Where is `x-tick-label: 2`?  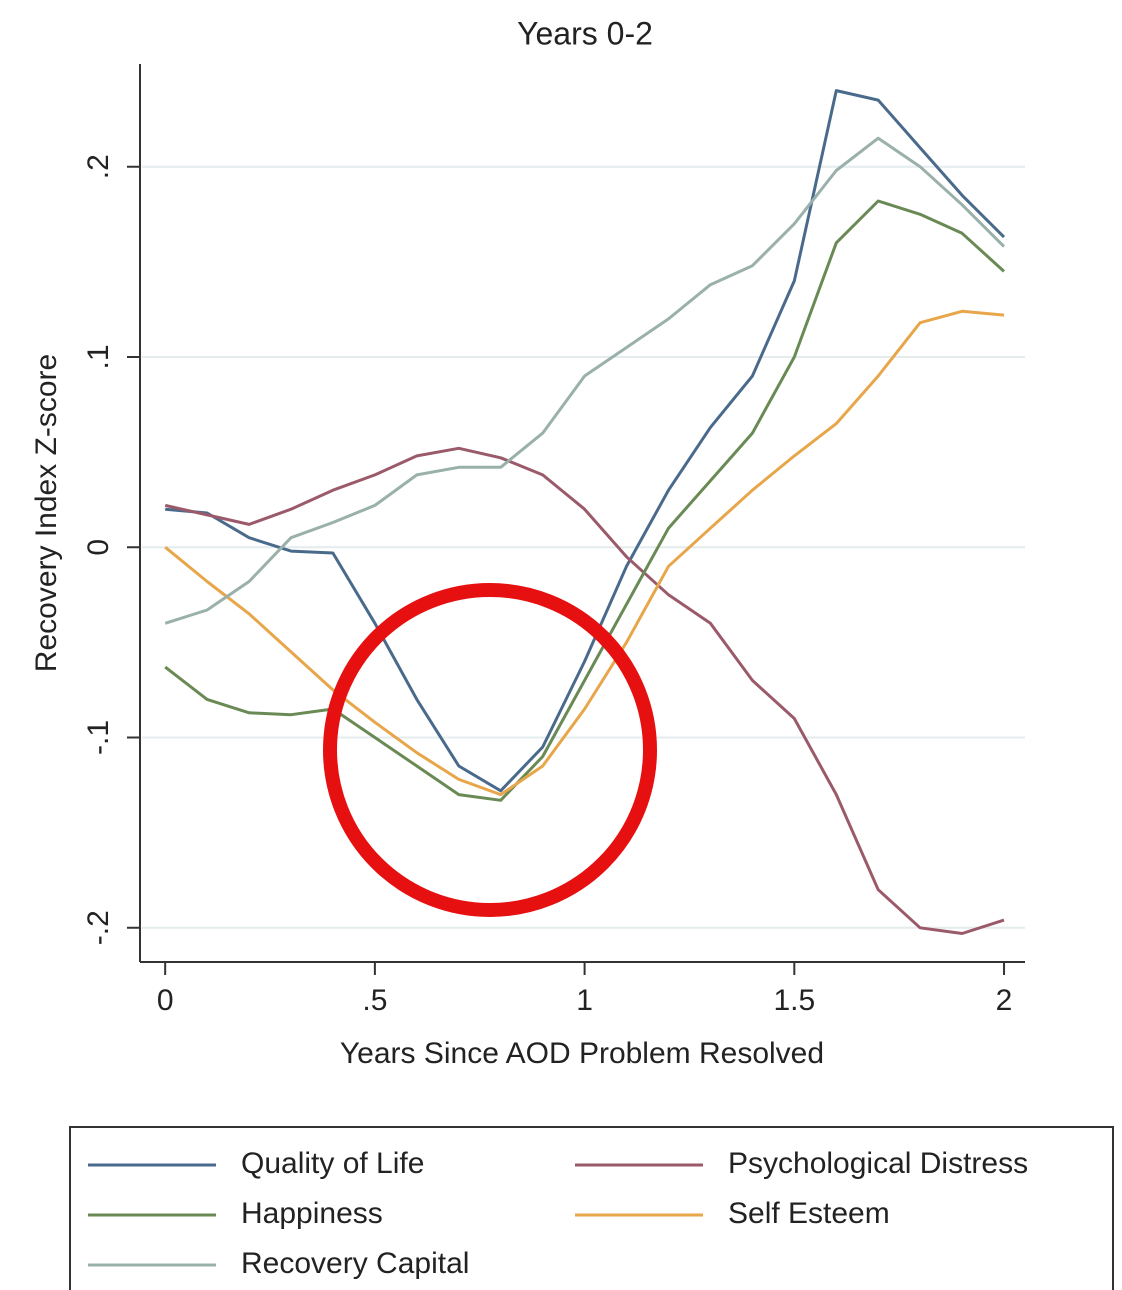
x-tick-label: 2 is located at coordinates (1004, 1000).